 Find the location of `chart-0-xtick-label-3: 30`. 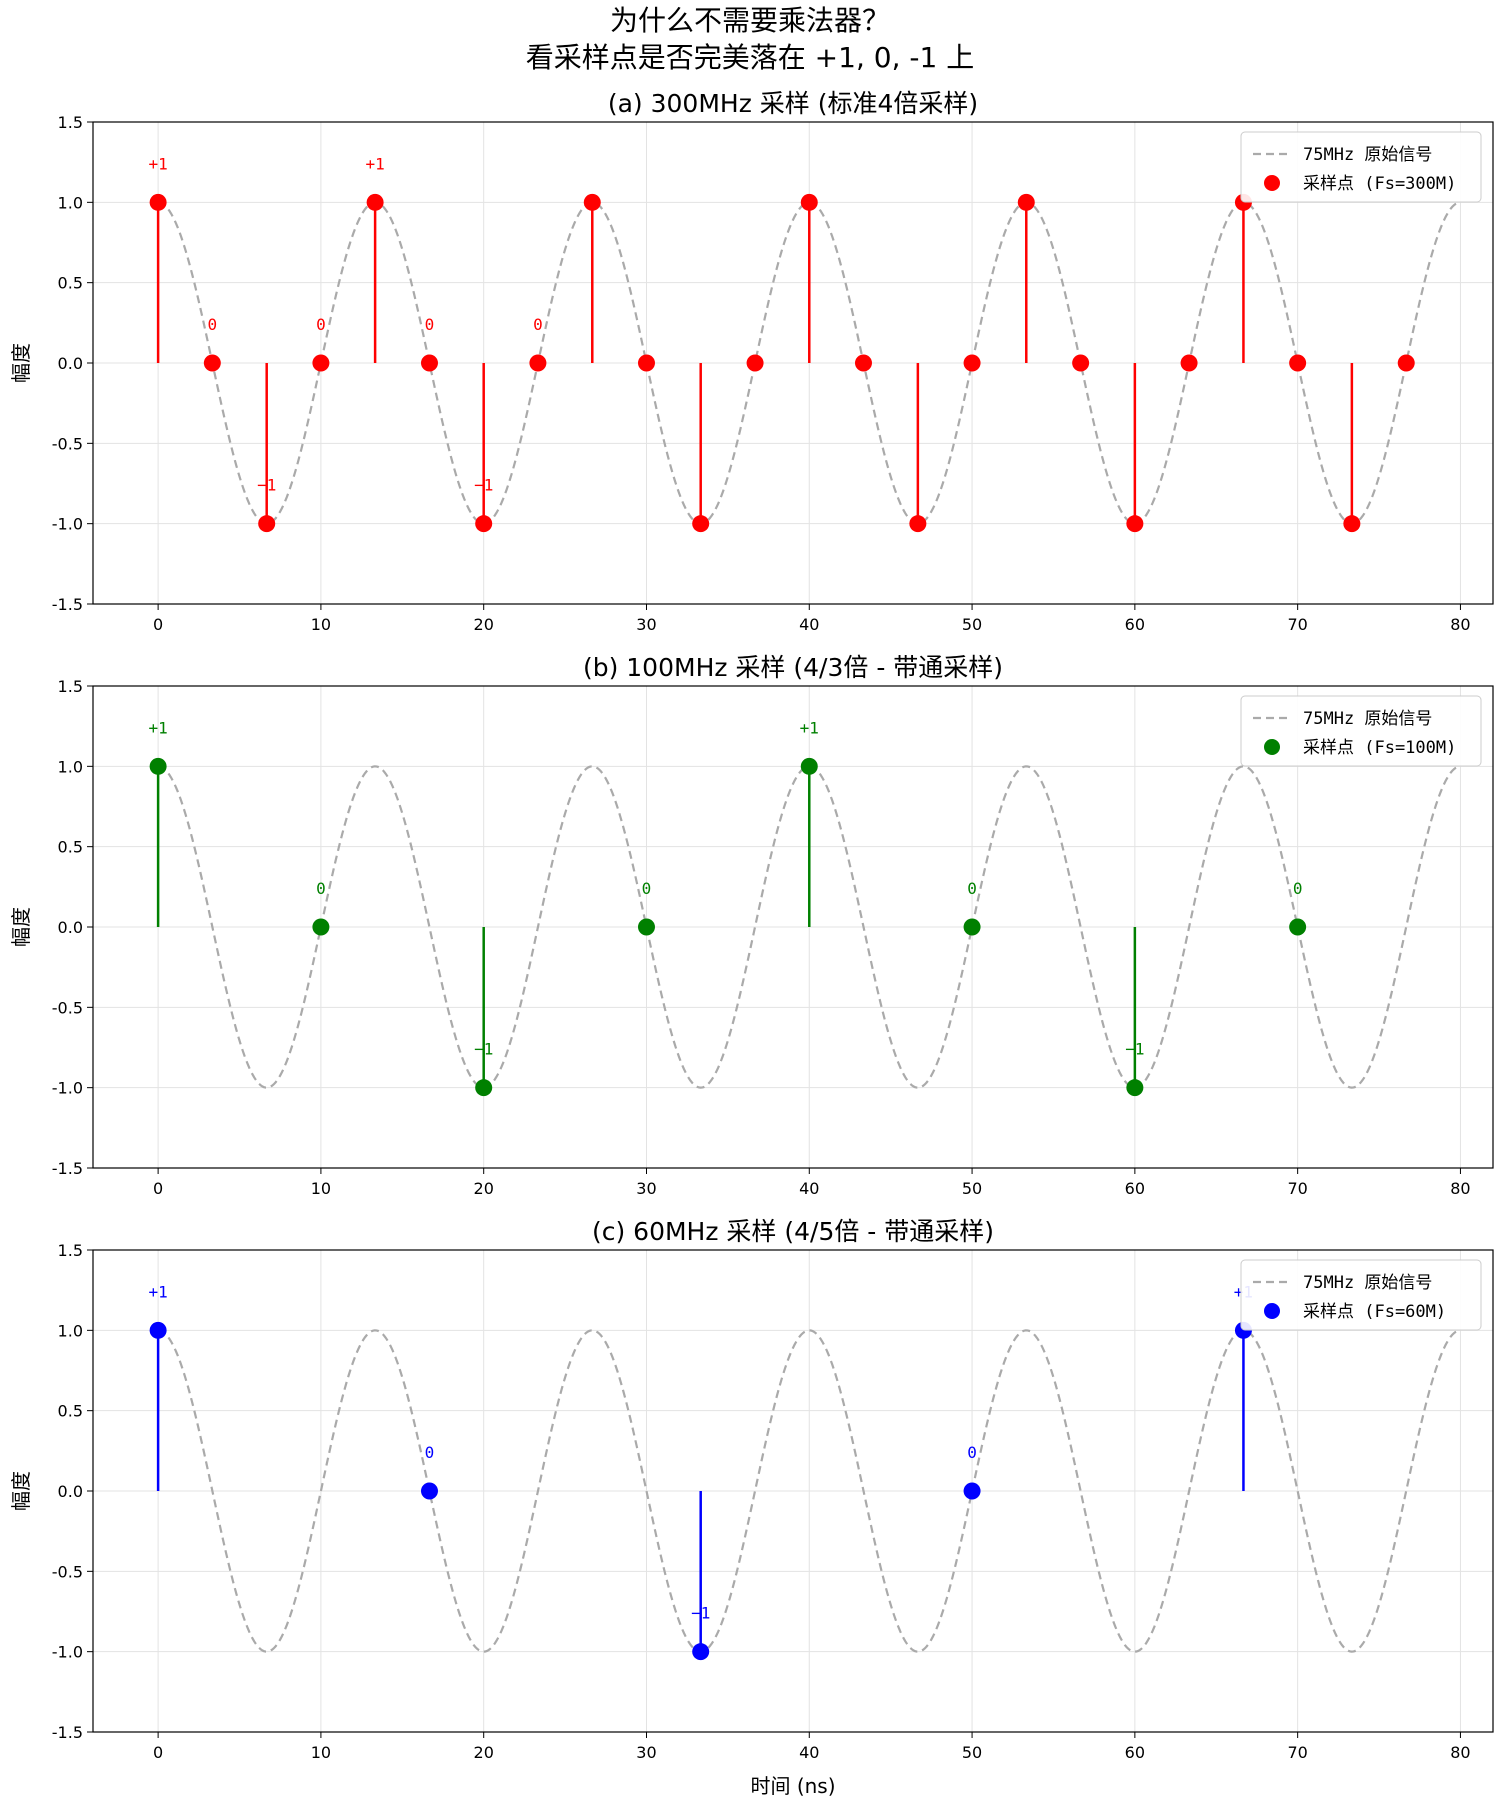

chart-0-xtick-label-3: 30 is located at coordinates (646, 624).